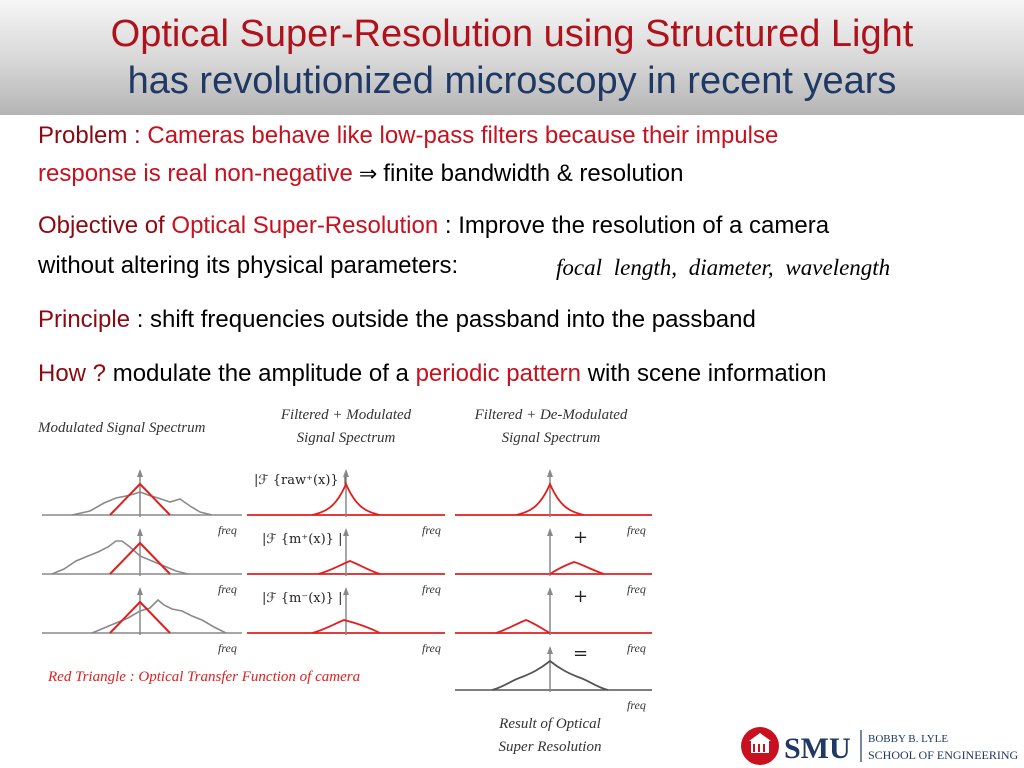 This screenshot has width=1024, height=768. Describe the element at coordinates (260, 373) in the screenshot. I see `how-text-1: modulate the amplitude of a` at that location.